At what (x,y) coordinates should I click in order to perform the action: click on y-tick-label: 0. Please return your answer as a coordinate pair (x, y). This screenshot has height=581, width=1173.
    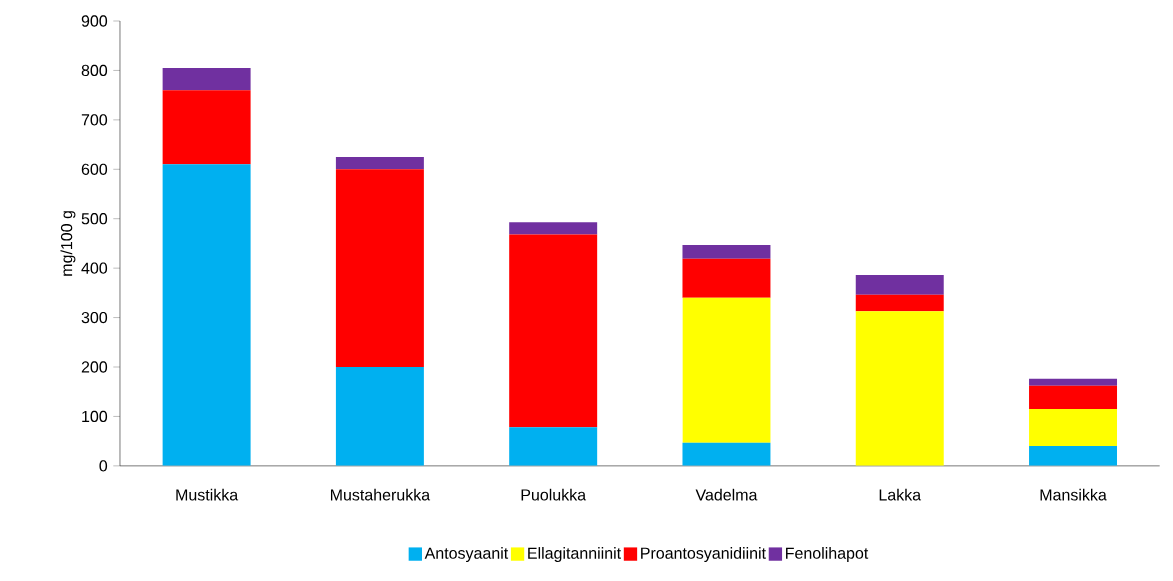
    Looking at the image, I should click on (103, 466).